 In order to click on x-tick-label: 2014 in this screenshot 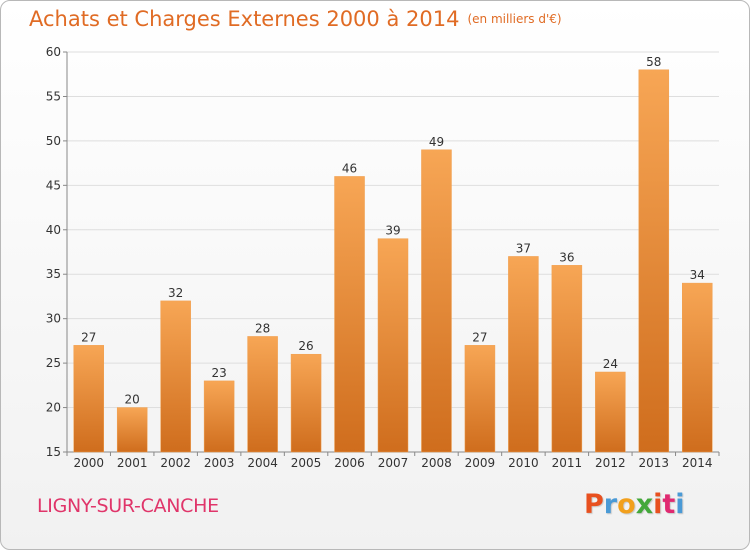, I will do `click(697, 463)`.